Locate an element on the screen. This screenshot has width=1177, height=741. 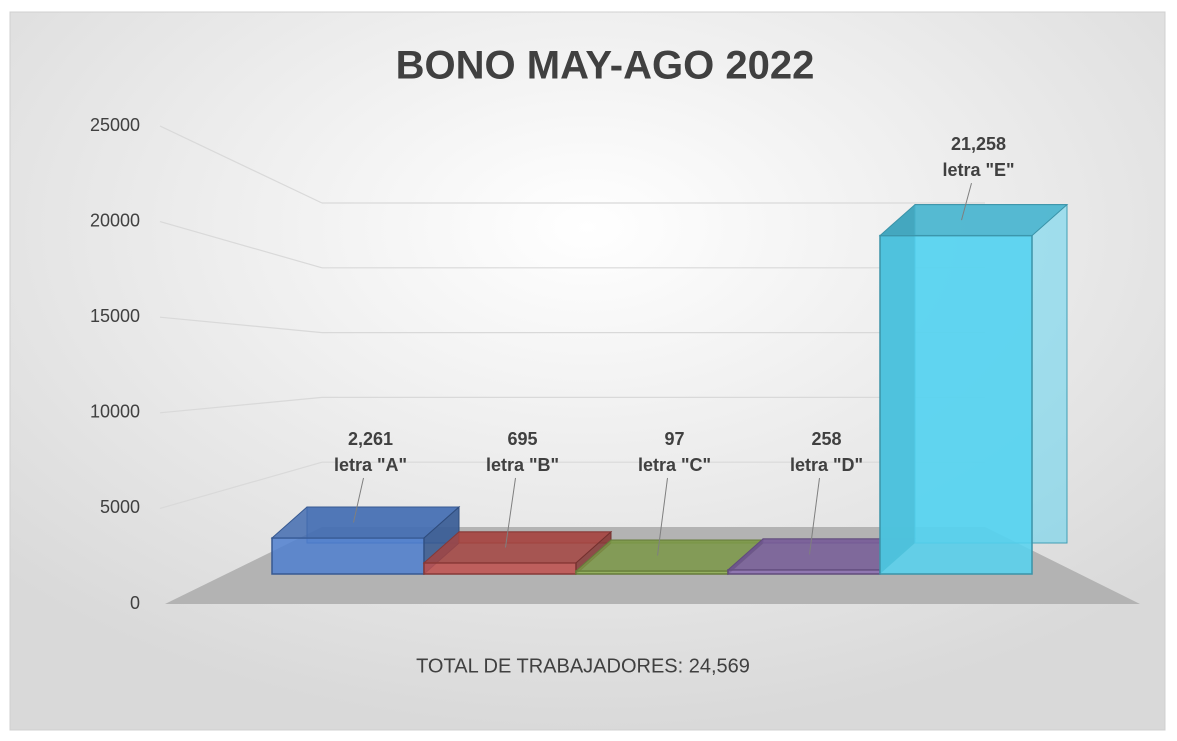
y-tick-label: 15000 is located at coordinates (115, 316).